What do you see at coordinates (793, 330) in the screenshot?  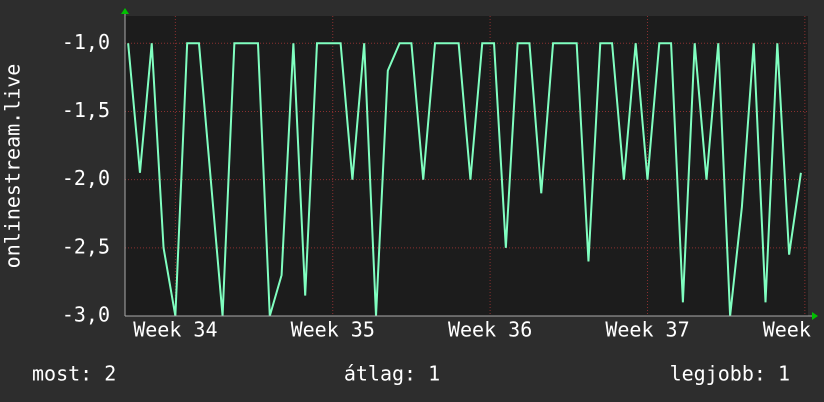 I see `x-tick-label: Week 38` at bounding box center [793, 330].